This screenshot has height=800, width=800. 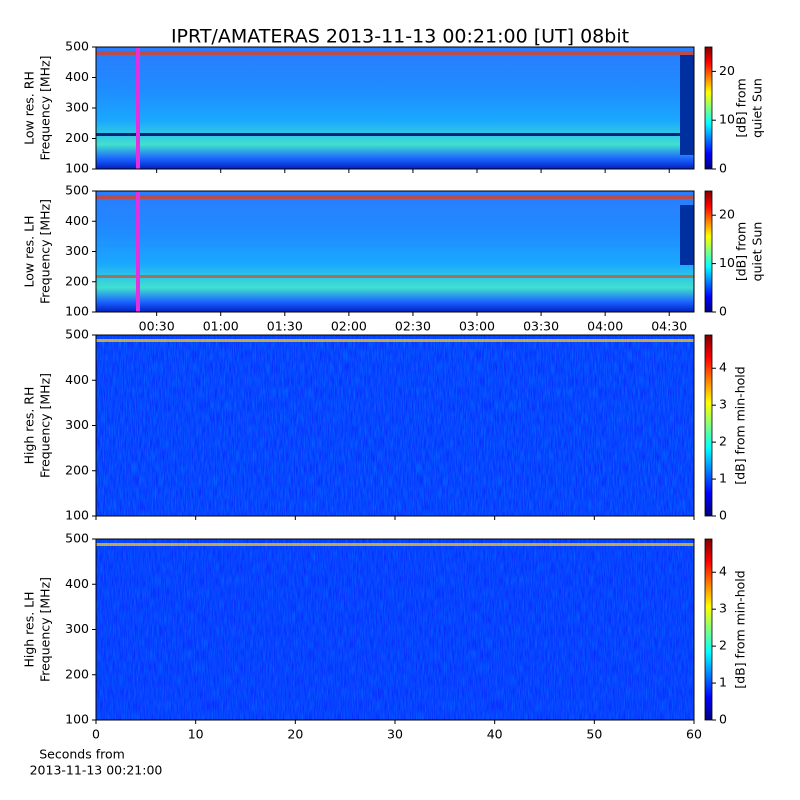 What do you see at coordinates (221, 326) in the screenshot?
I see `x-tick-label: 01:00` at bounding box center [221, 326].